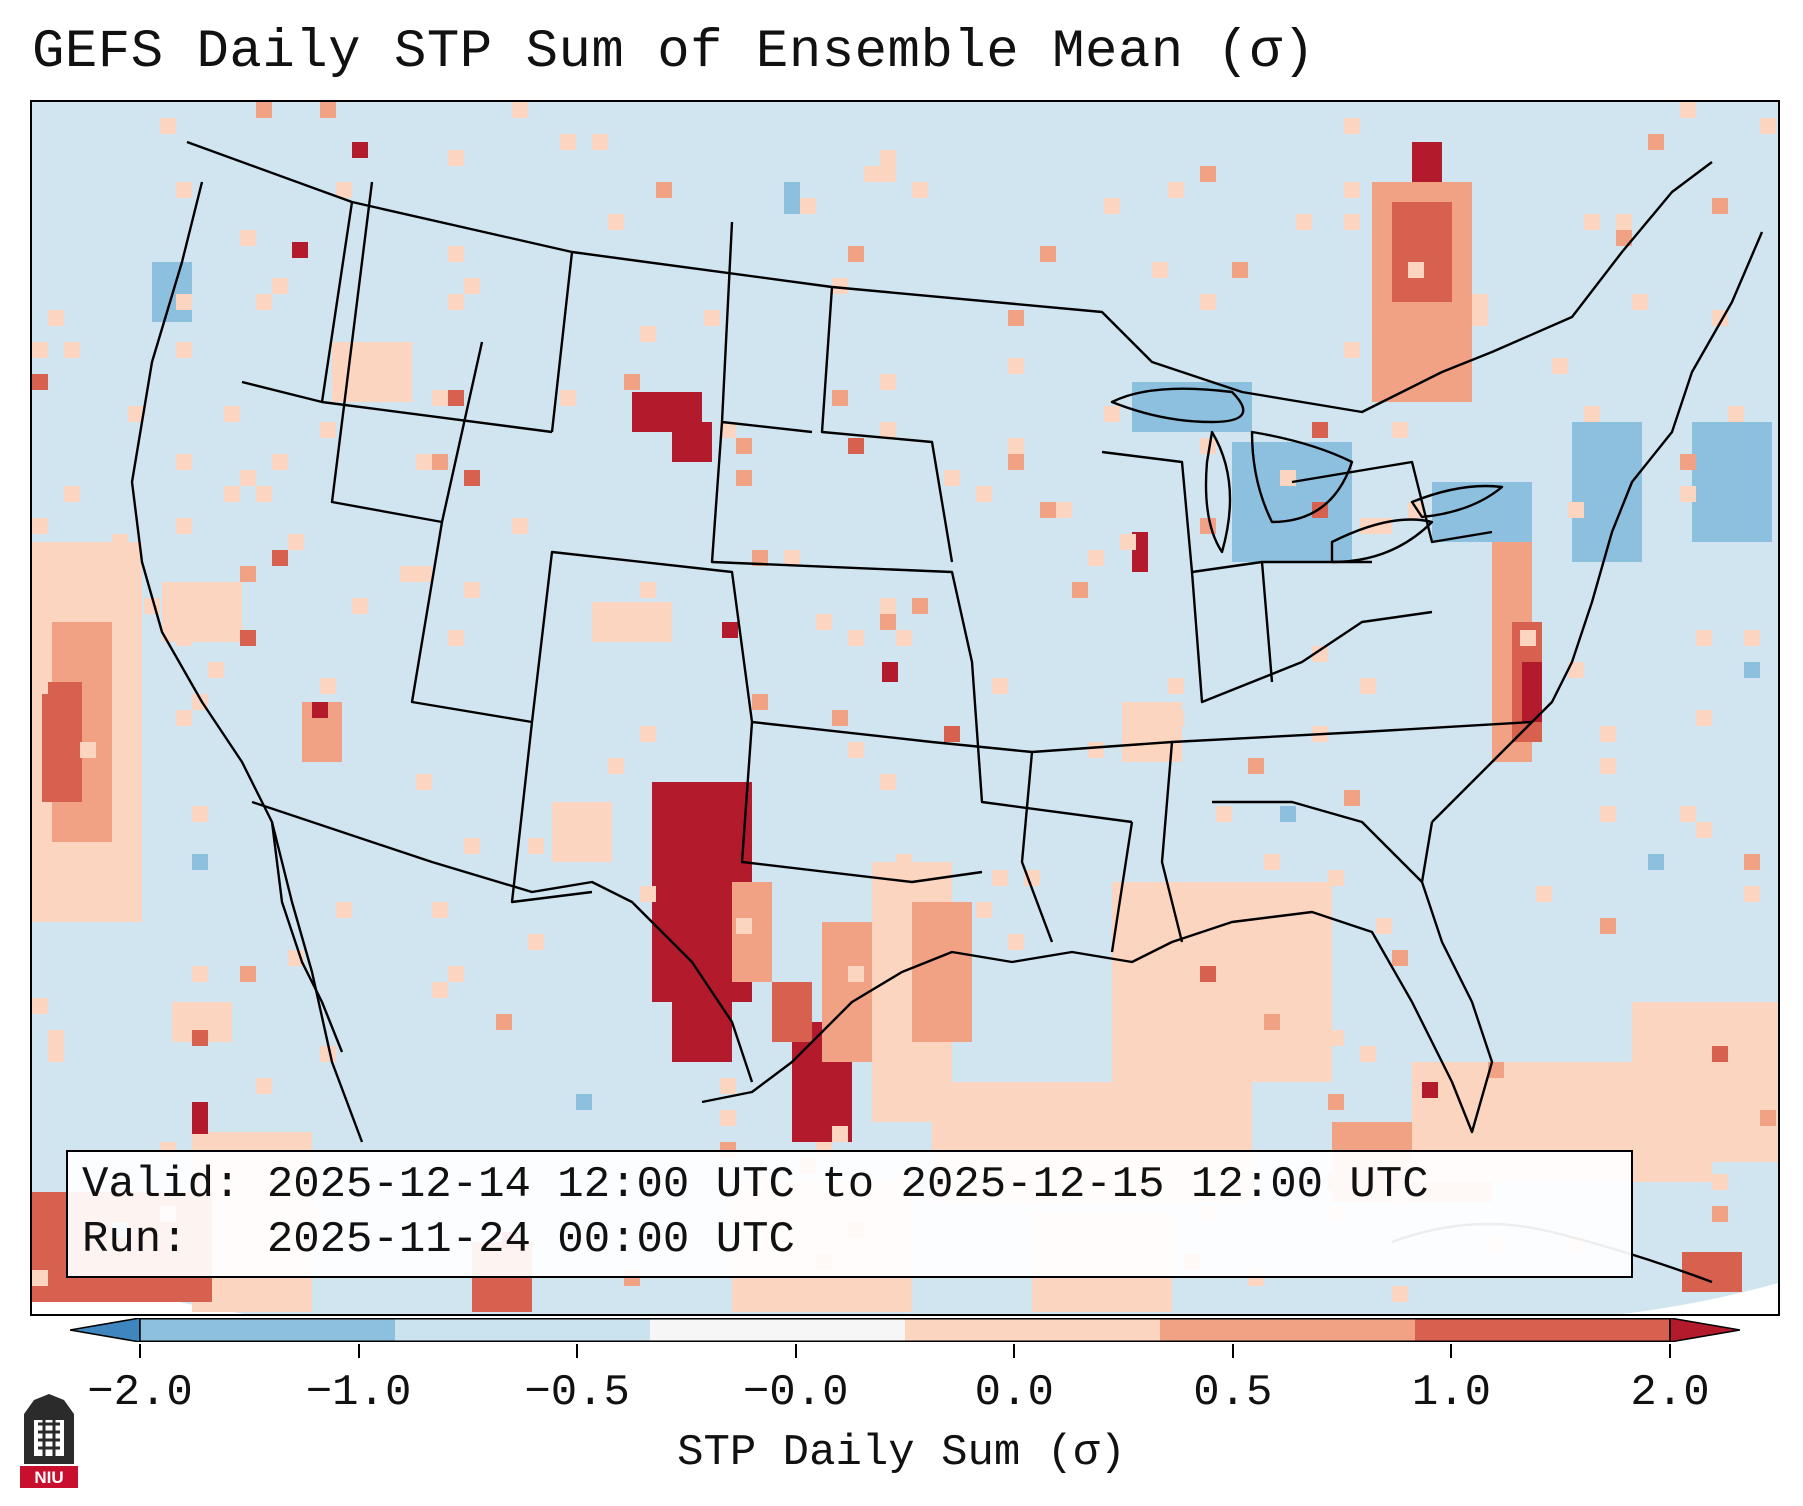 This screenshot has width=1803, height=1506. Describe the element at coordinates (307, 937) in the screenshot. I see `baja-peninsula` at that location.